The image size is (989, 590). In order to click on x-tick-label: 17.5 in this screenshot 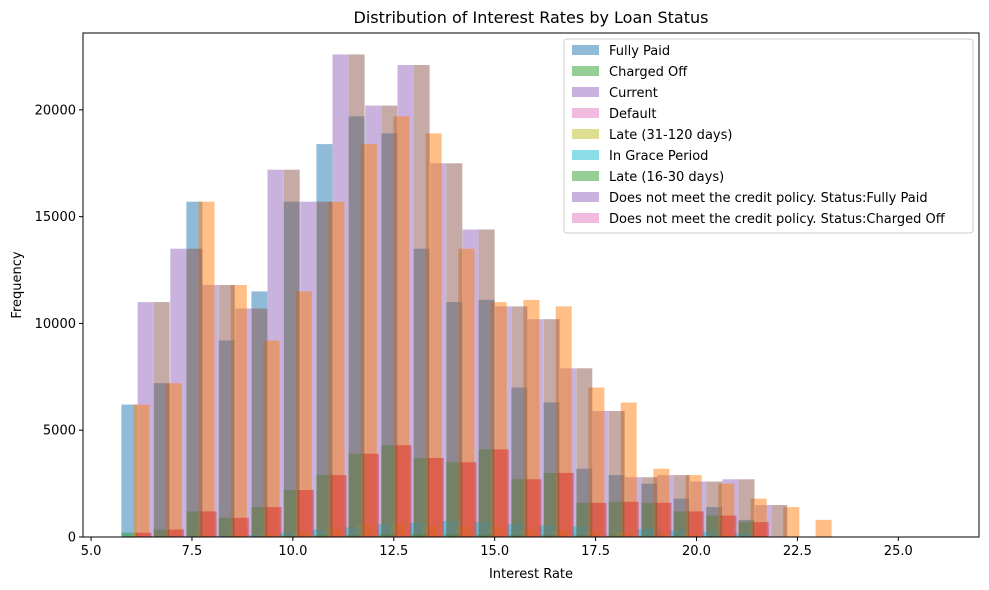, I will do `click(595, 551)`.